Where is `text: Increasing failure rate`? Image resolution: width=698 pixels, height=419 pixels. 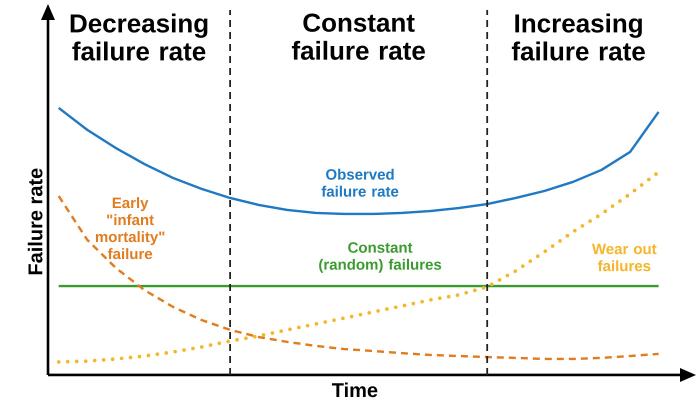
text: Increasing failure rate is located at coordinates (578, 37).